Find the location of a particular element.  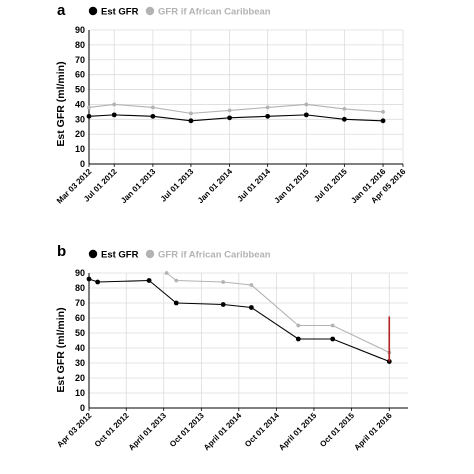

x-tick-label: Apr 03 2012 is located at coordinates (74, 430).